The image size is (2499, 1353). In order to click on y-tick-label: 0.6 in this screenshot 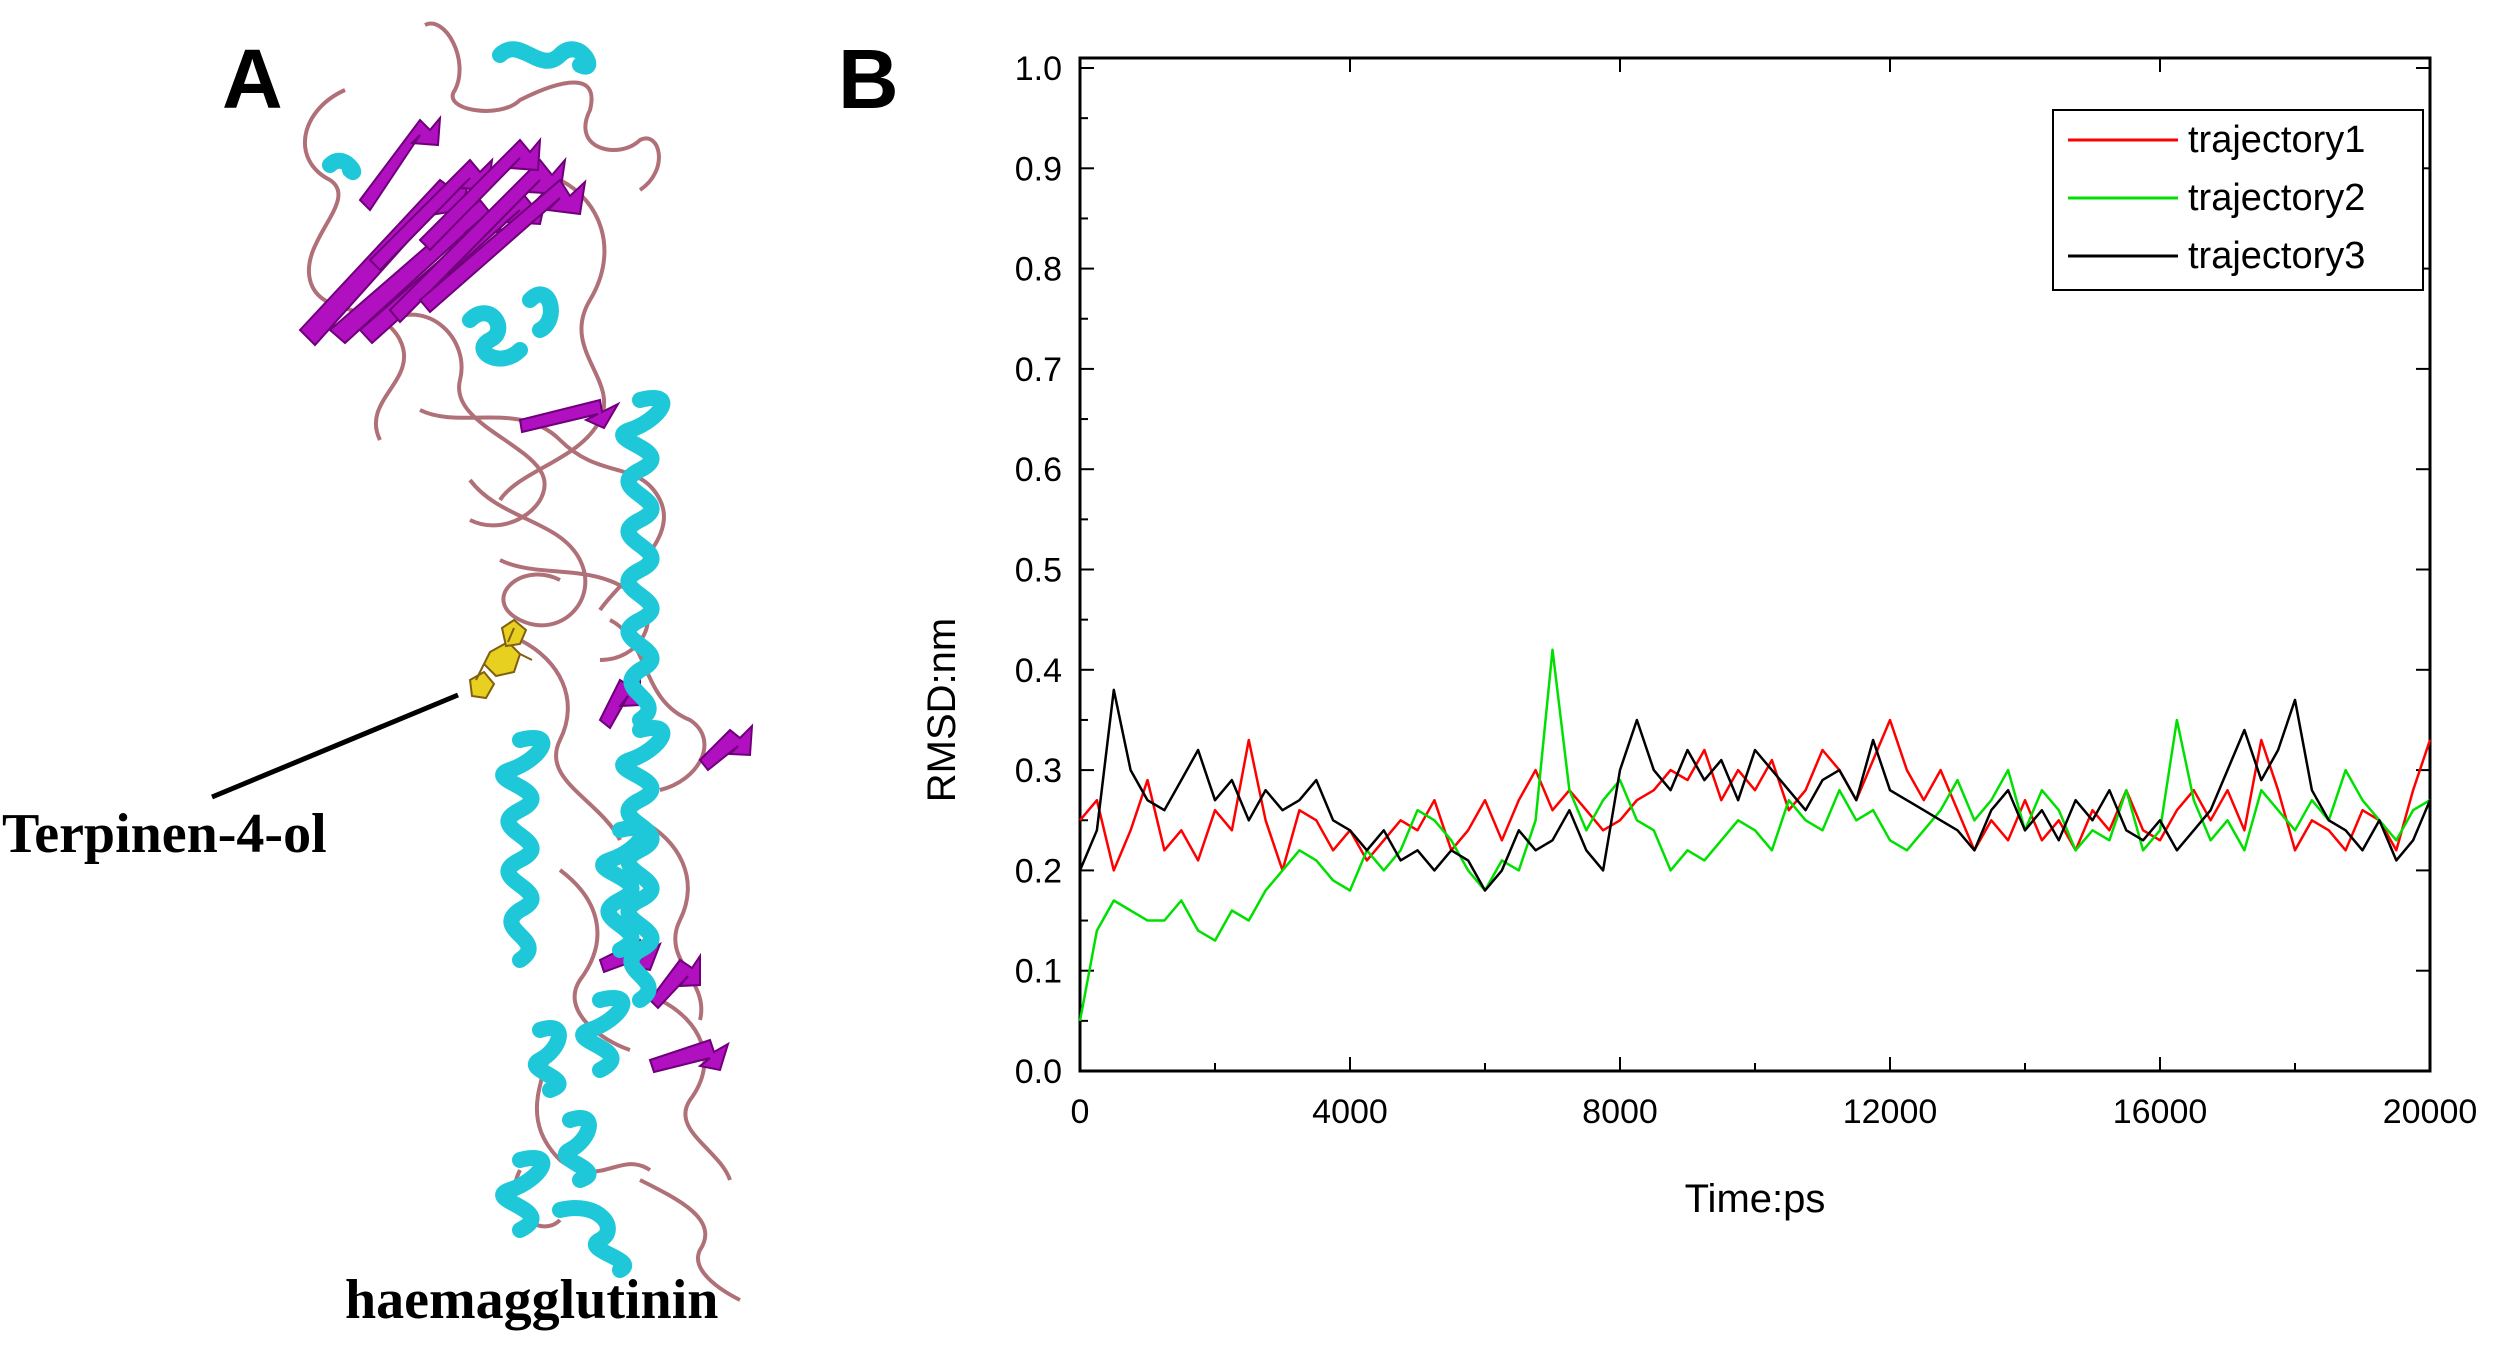, I will do `click(1038, 470)`.